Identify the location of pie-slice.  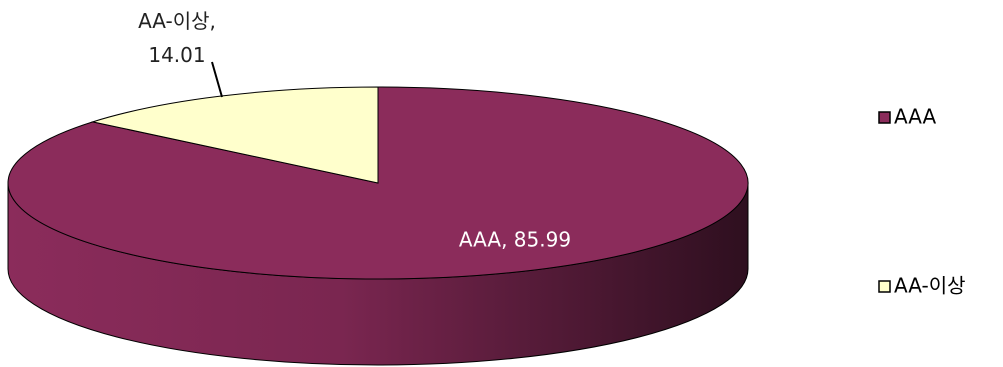
(234, 135).